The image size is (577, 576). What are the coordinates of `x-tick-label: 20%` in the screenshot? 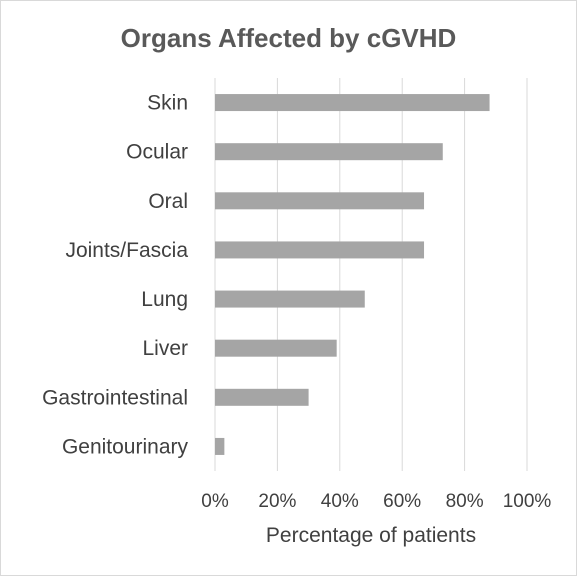 It's located at (277, 501).